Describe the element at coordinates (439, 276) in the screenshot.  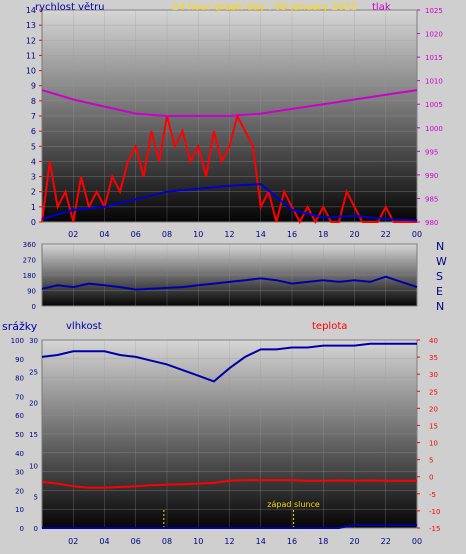
I see `direction-S: S` at that location.